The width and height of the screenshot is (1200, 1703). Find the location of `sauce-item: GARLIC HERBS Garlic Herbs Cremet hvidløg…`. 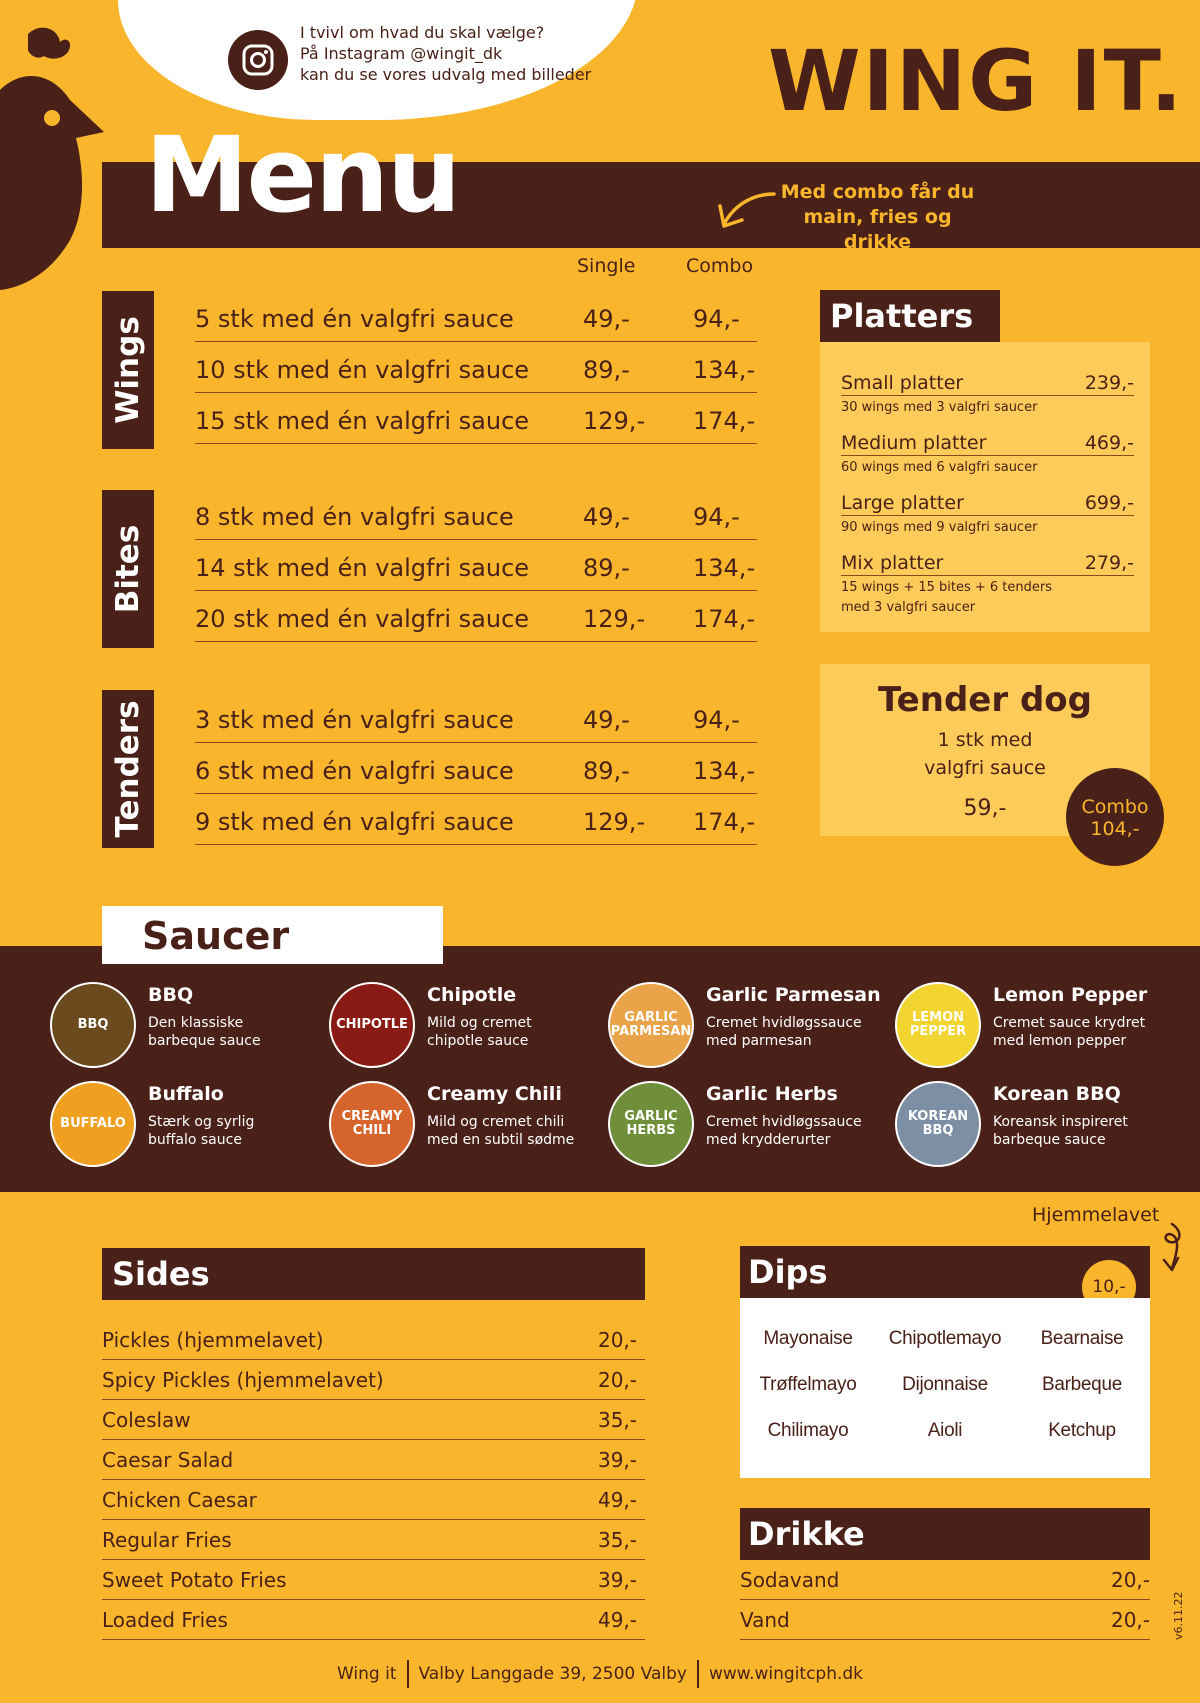

sauce-item: GARLIC HERBS Garlic Herbs Cremet hvidløg… is located at coordinates (743, 1126).